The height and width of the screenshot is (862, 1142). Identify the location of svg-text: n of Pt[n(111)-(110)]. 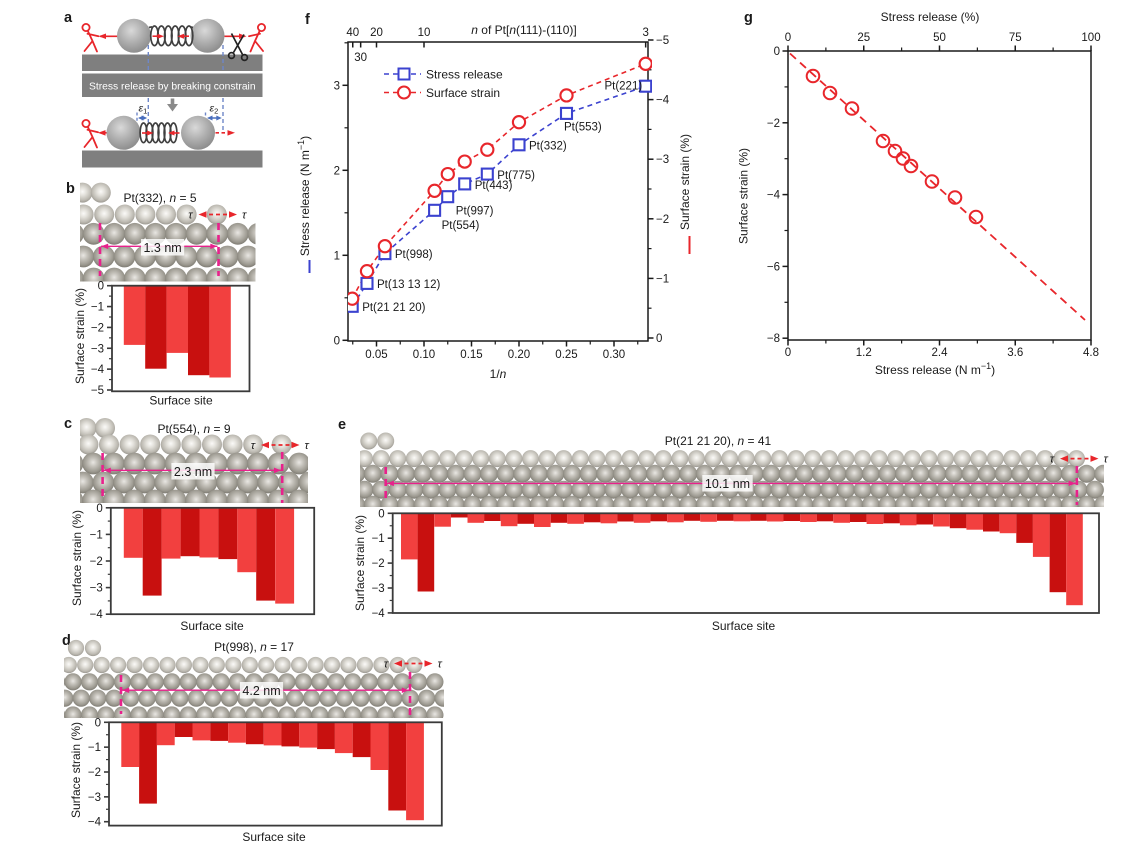
(523, 30).